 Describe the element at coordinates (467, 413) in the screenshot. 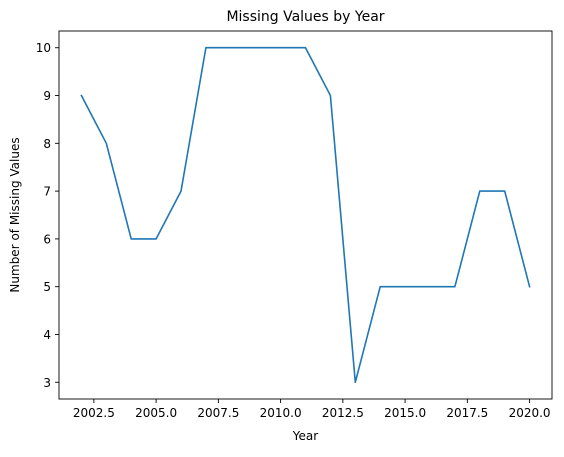

I see `x-tick-label: 2017.5` at that location.